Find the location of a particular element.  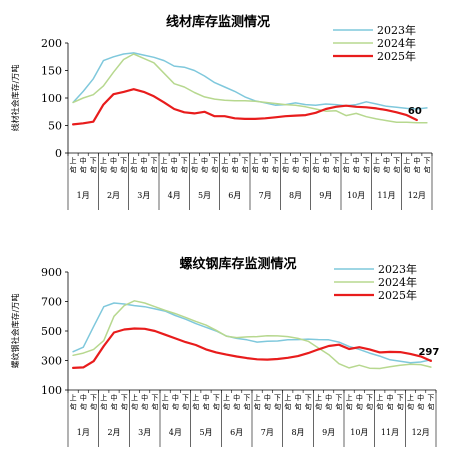

y-tick-label: 0 is located at coordinates (58, 153).